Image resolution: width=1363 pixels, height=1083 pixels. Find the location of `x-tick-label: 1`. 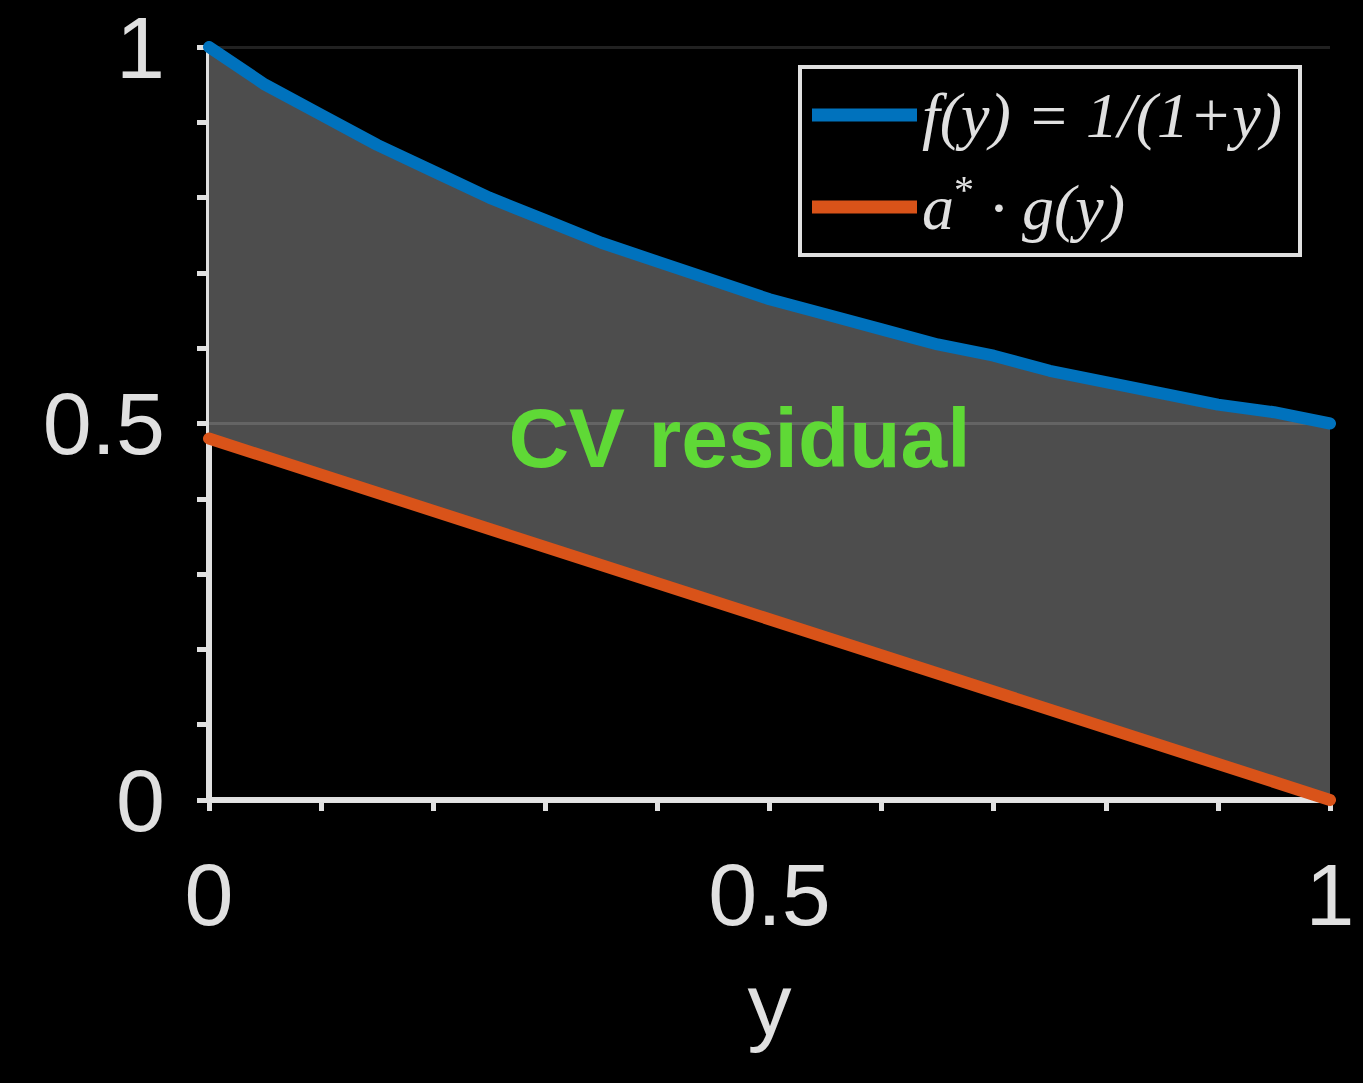

x-tick-label: 1 is located at coordinates (1330, 894).